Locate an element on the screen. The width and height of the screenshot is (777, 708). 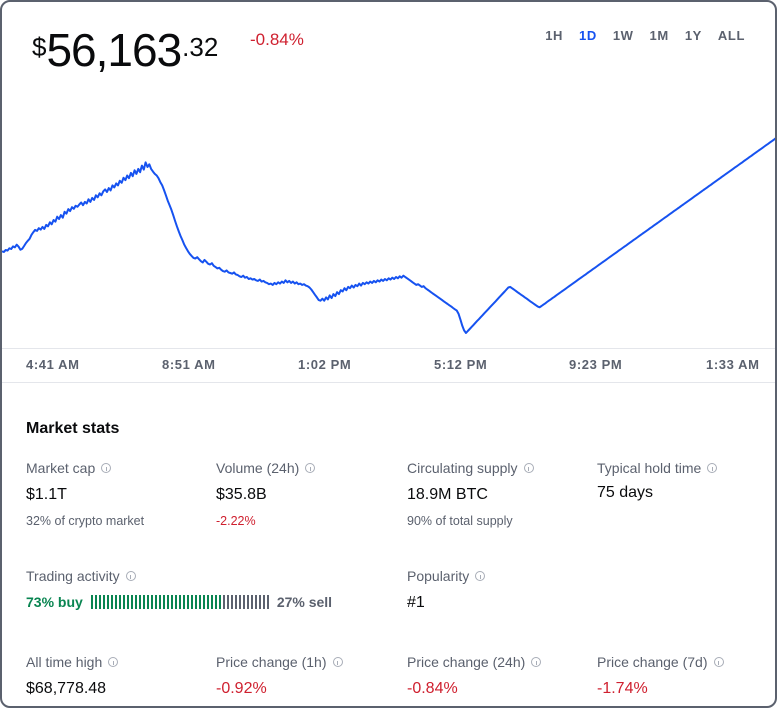
price-integer: 56,163 is located at coordinates (114, 50).